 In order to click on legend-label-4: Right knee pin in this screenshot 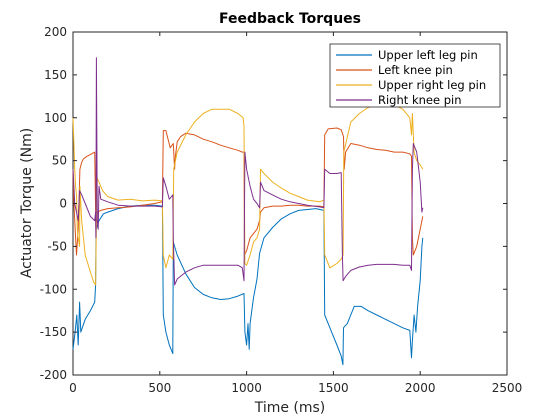, I will do `click(419, 100)`.